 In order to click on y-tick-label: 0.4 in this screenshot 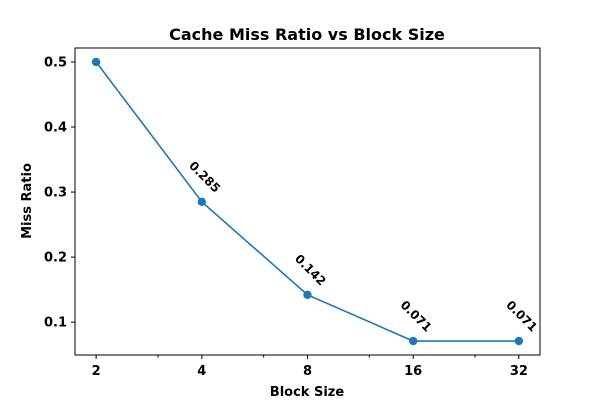, I will do `click(55, 128)`.